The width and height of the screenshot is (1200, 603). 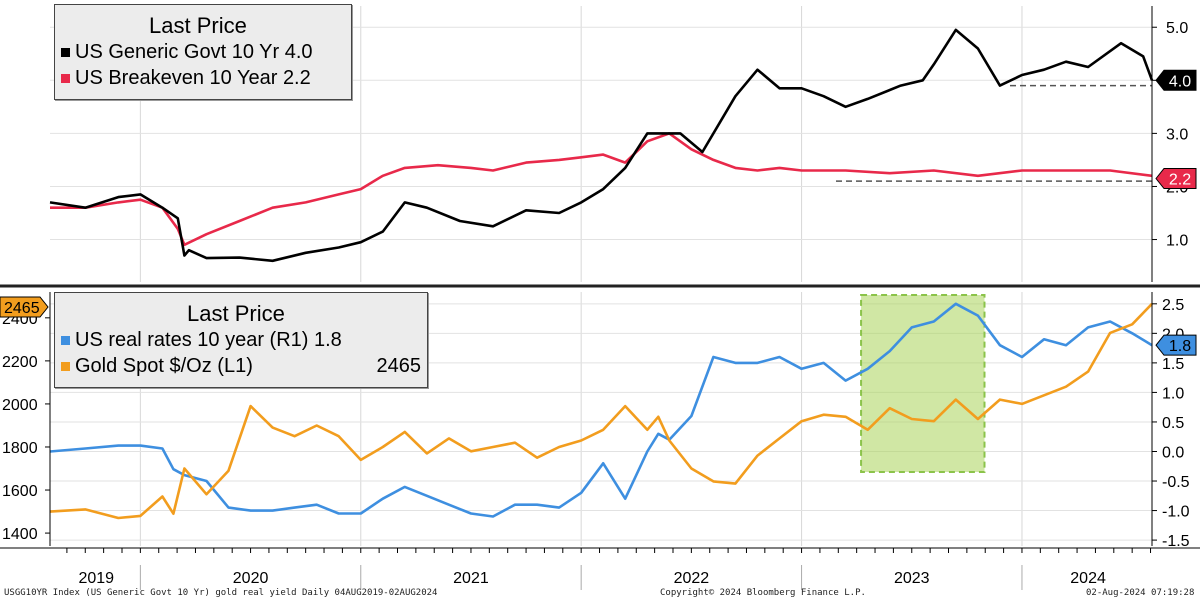 What do you see at coordinates (1173, 393) in the screenshot?
I see `bottom-right-tick-label-5: 1.0` at bounding box center [1173, 393].